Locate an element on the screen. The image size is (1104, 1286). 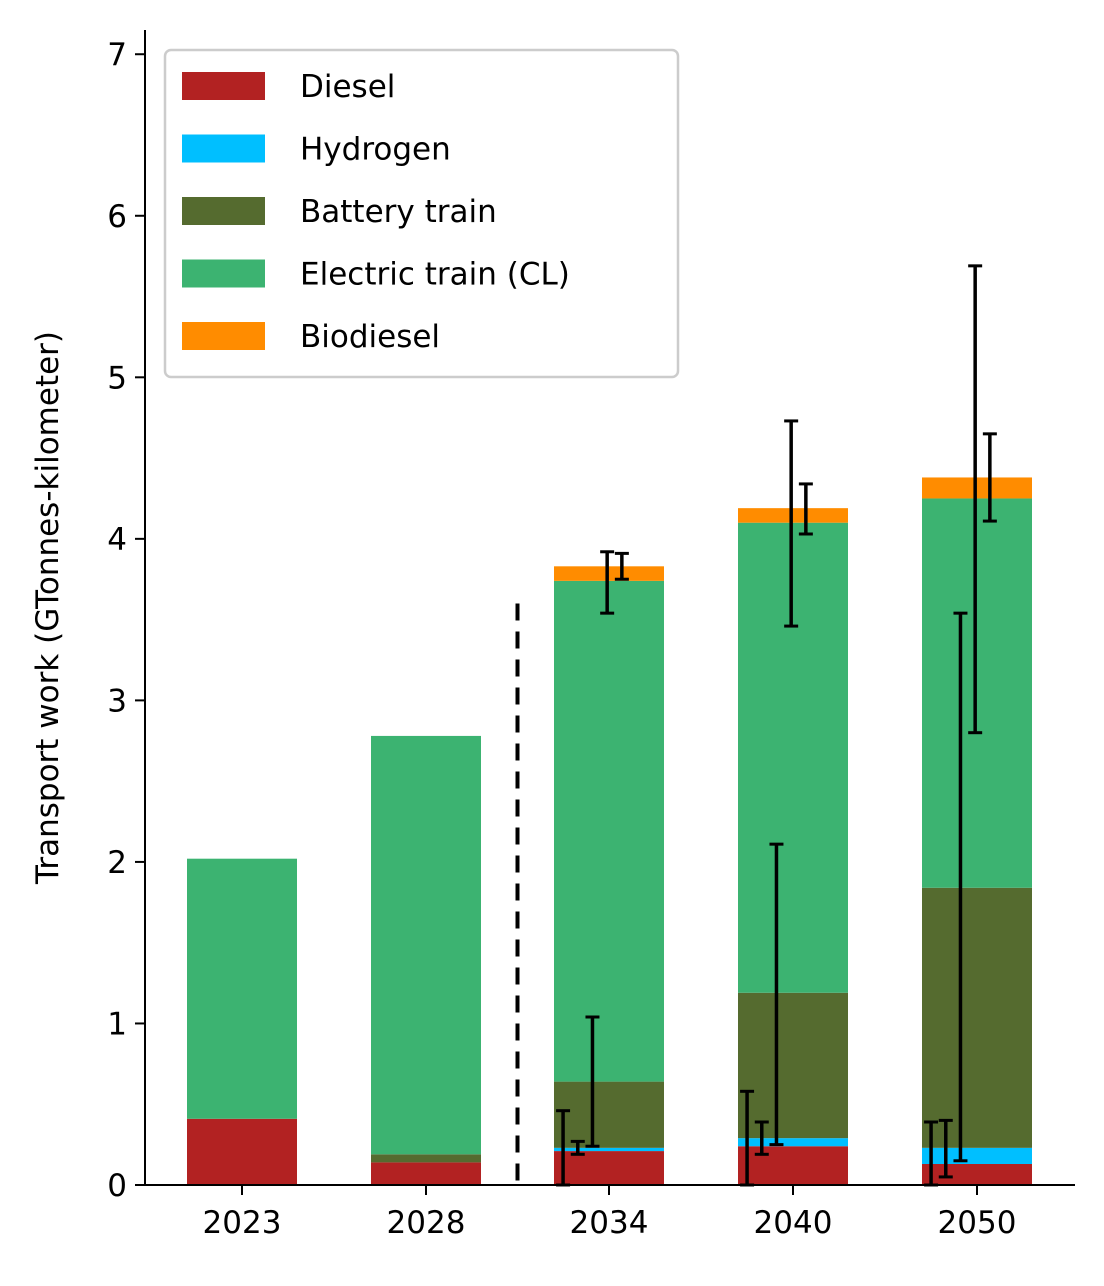
bar-2023-electric-train-cl- is located at coordinates (242, 988).